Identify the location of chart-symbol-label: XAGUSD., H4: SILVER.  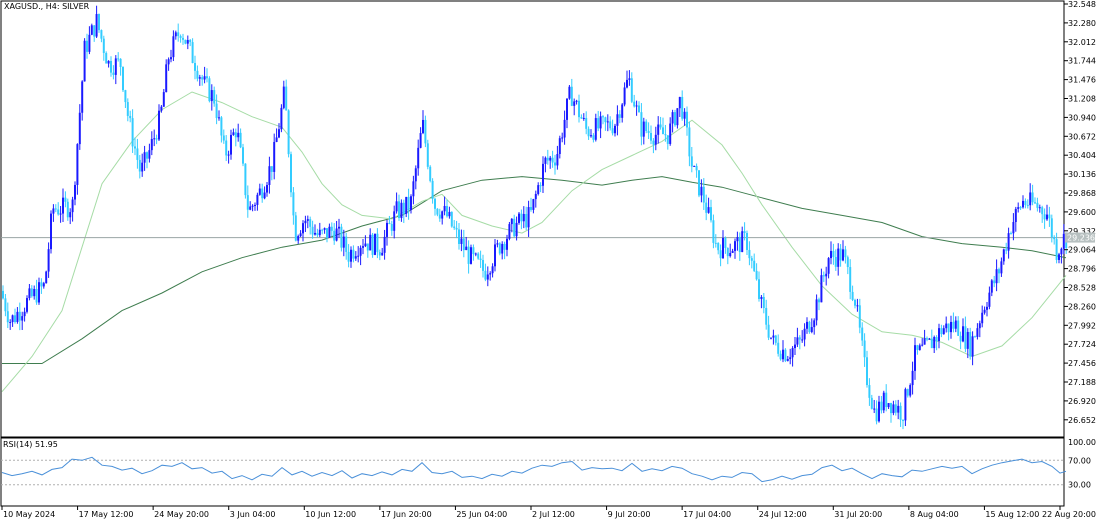
(47, 6).